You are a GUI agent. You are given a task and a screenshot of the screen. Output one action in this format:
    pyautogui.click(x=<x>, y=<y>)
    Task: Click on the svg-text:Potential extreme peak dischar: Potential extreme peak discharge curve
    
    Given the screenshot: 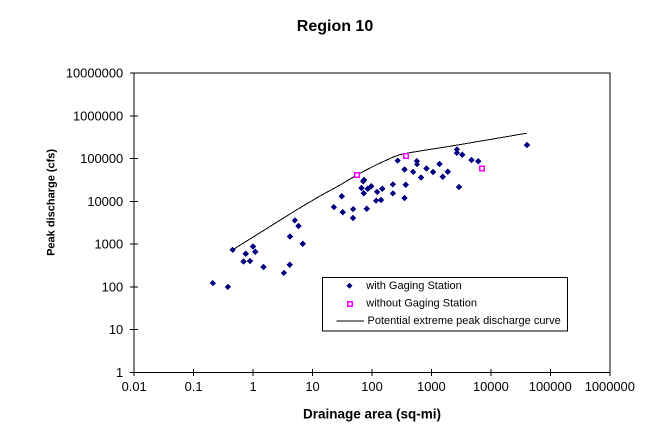 What is the action you would take?
    pyautogui.click(x=464, y=321)
    